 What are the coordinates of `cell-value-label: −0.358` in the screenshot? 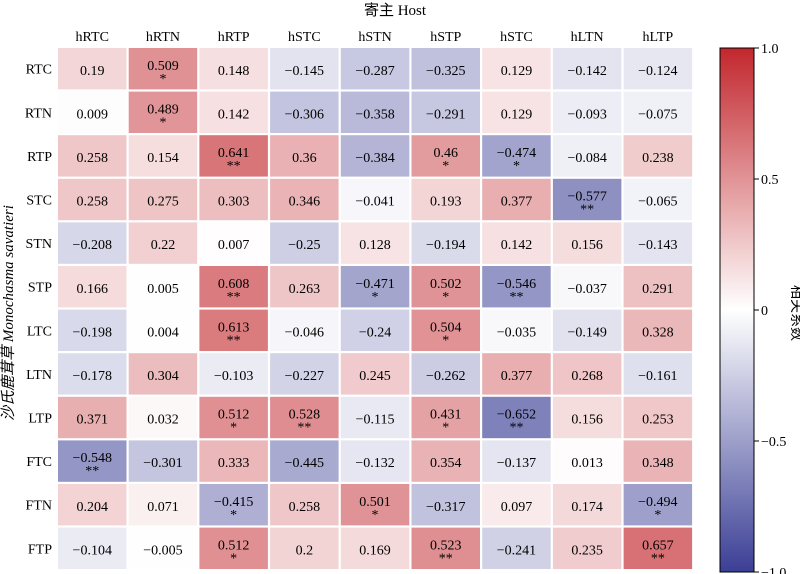 It's located at (374, 114).